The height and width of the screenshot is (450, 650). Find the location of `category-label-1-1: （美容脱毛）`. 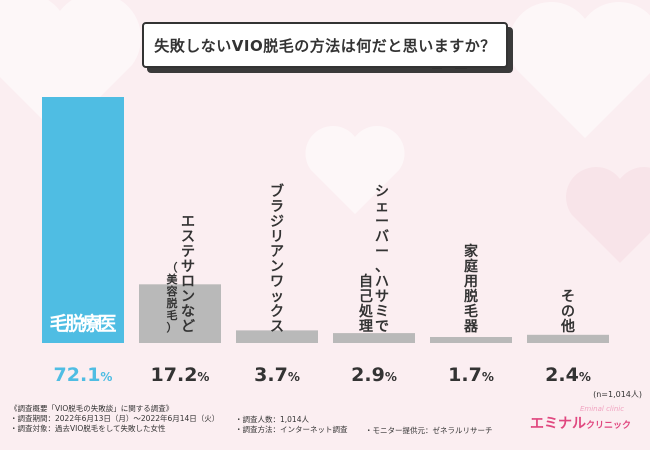

category-label-1-1: （美容脱毛） is located at coordinates (172, 297).